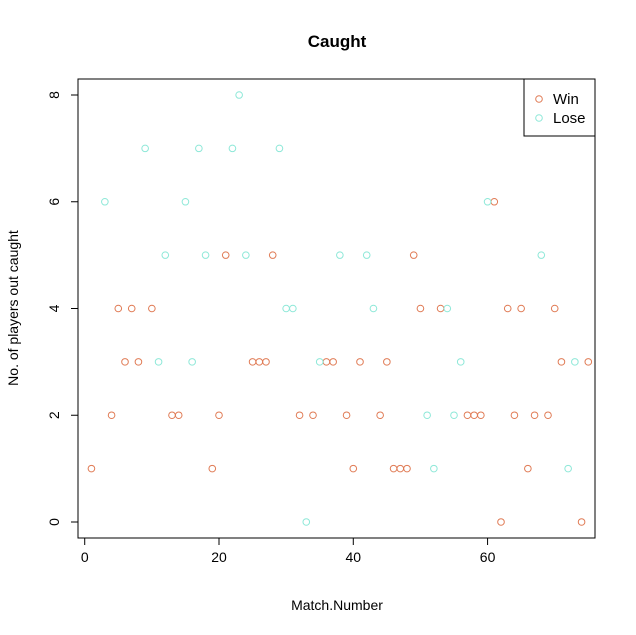 The height and width of the screenshot is (635, 636). I want to click on legend-marker-win, so click(539, 99).